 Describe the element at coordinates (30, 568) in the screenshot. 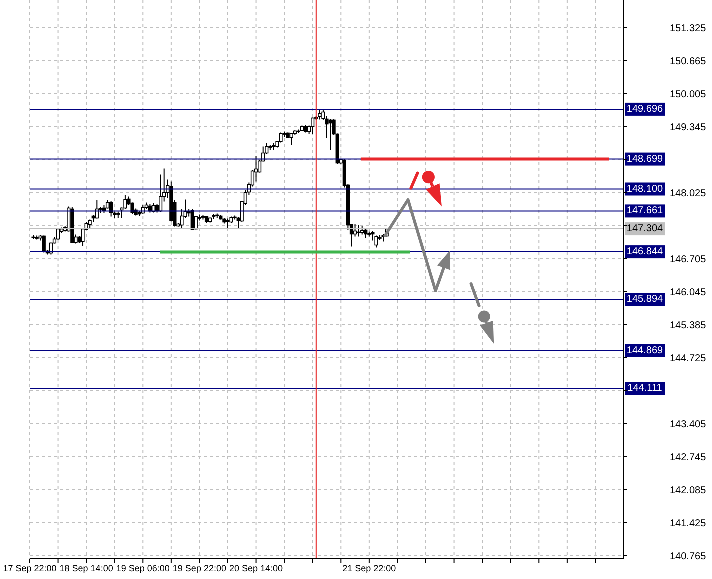

I see `x-tick-label: 17 Sep 22:00` at that location.